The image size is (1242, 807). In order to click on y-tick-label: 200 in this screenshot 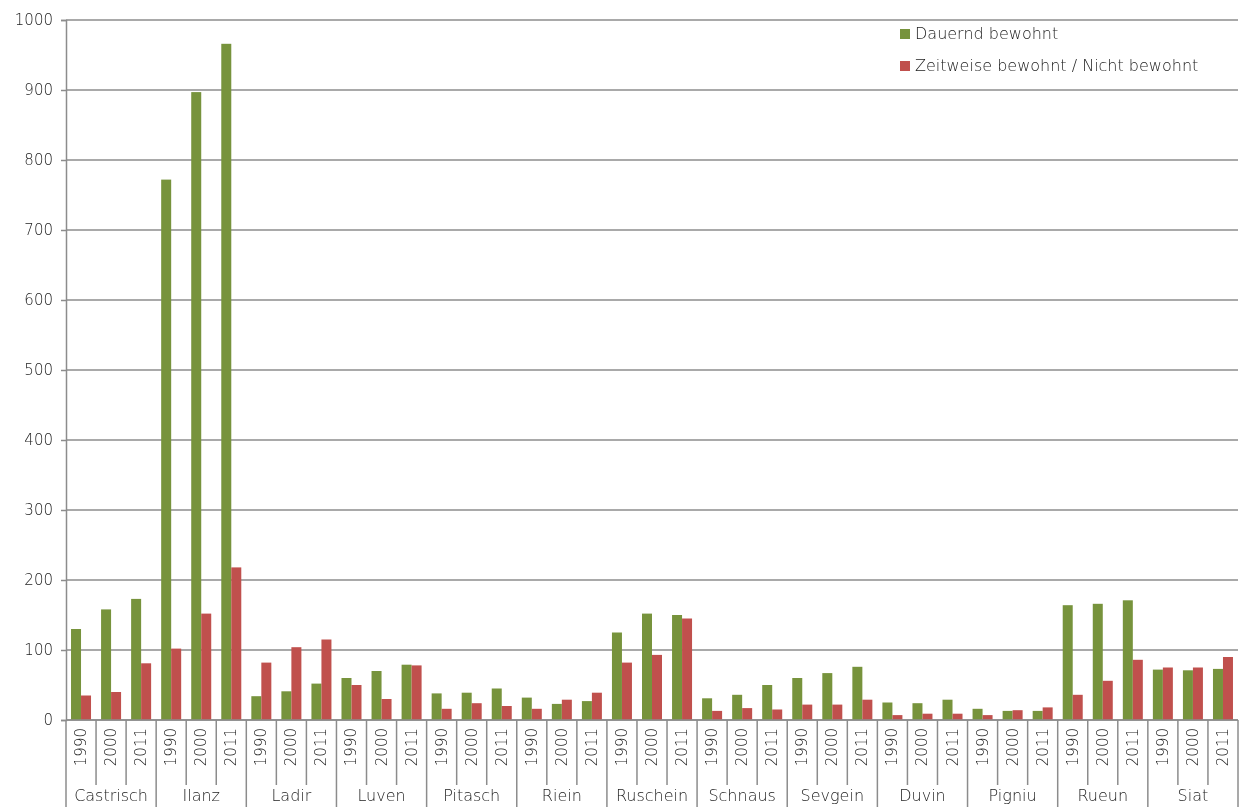, I will do `click(38, 580)`.